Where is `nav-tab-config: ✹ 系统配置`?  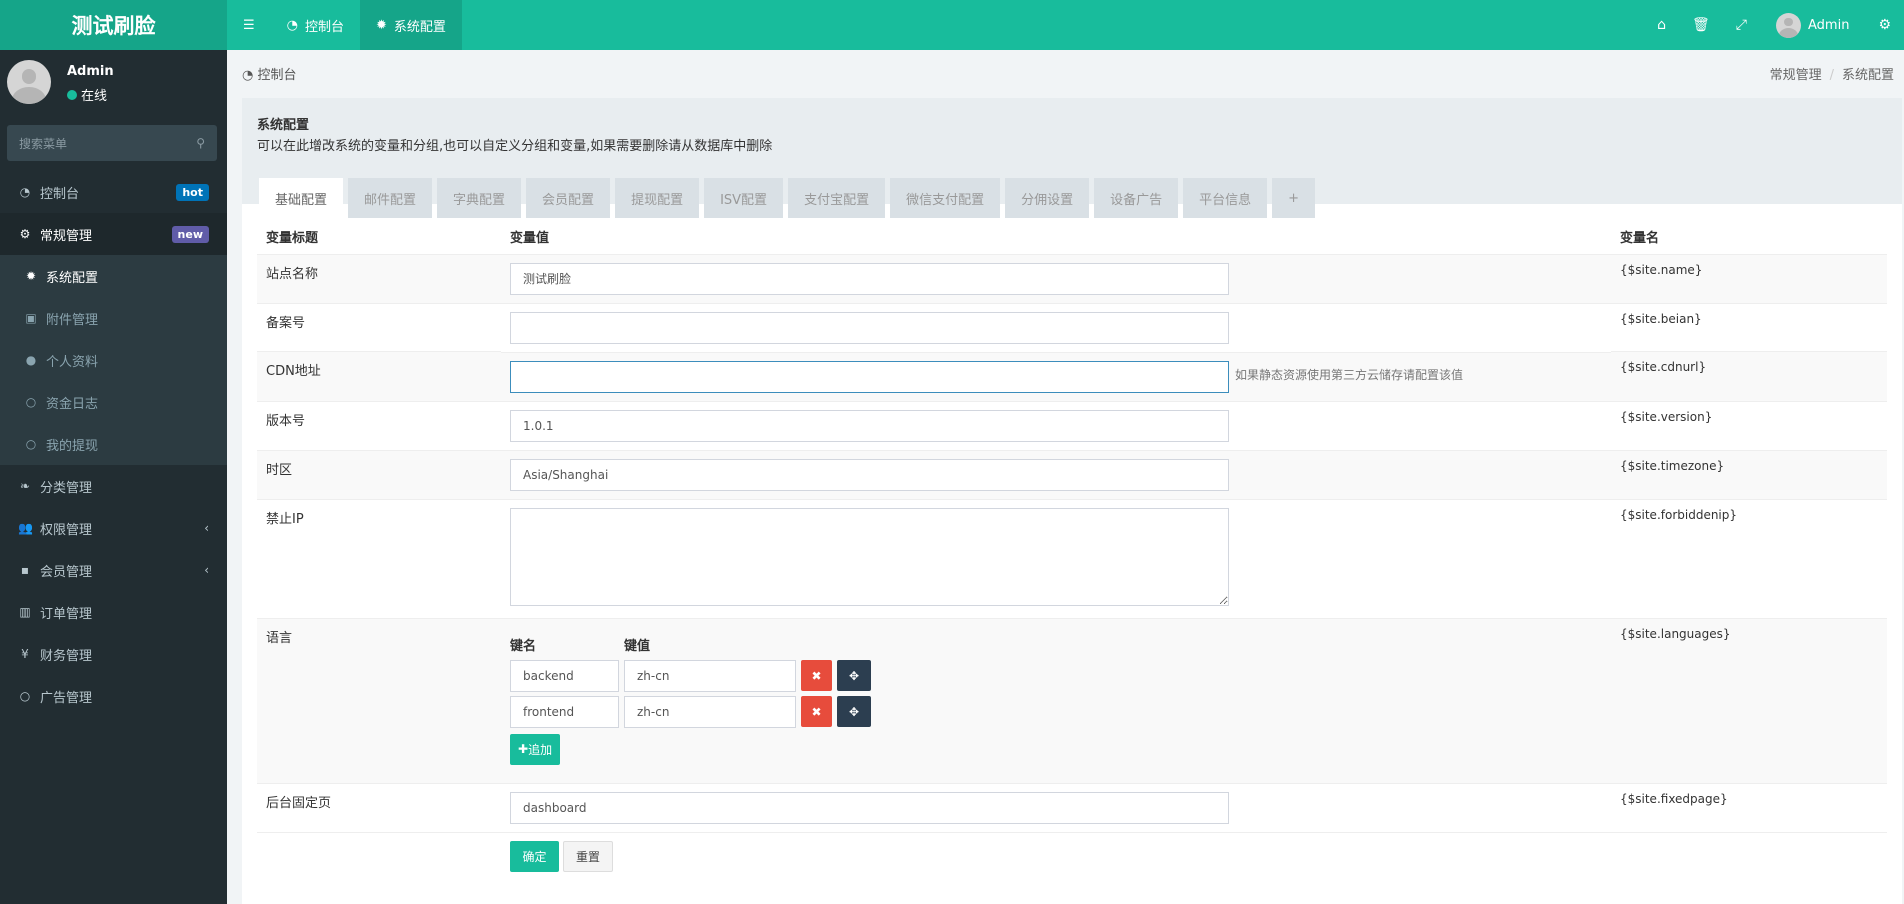 nav-tab-config: ✹ 系统配置 is located at coordinates (411, 25).